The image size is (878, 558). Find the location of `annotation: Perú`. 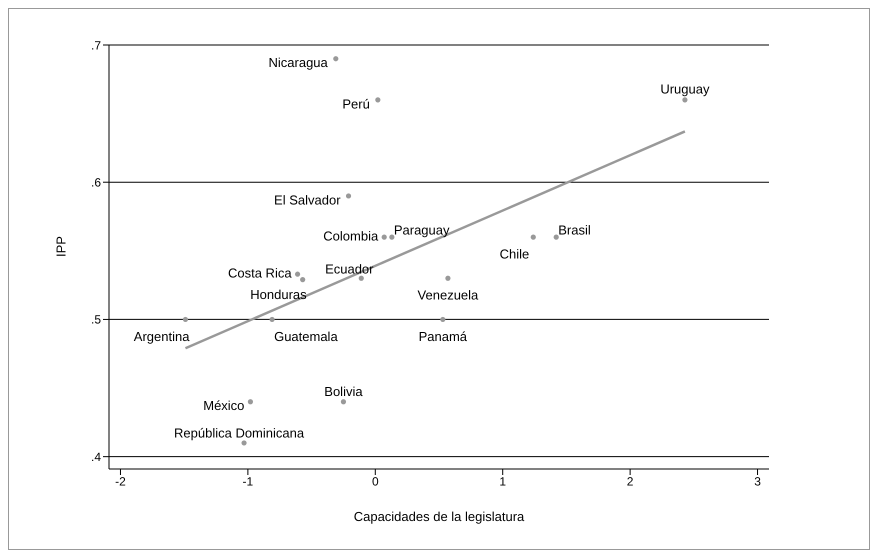

annotation: Perú is located at coordinates (356, 104).